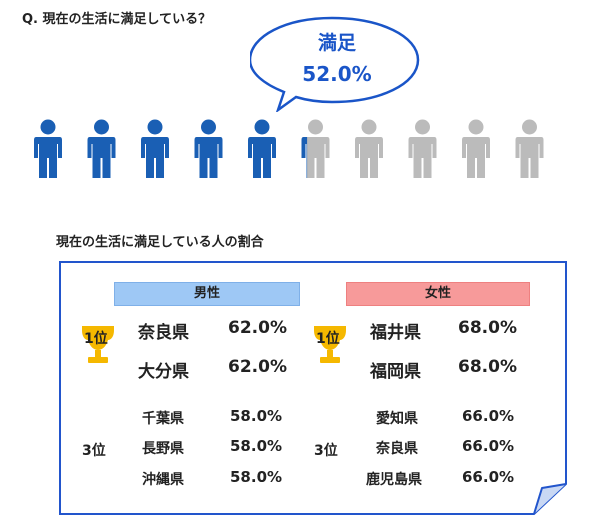 The width and height of the screenshot is (594, 525). Describe the element at coordinates (395, 333) in the screenshot. I see `female-rank1-pref: 福井県` at that location.